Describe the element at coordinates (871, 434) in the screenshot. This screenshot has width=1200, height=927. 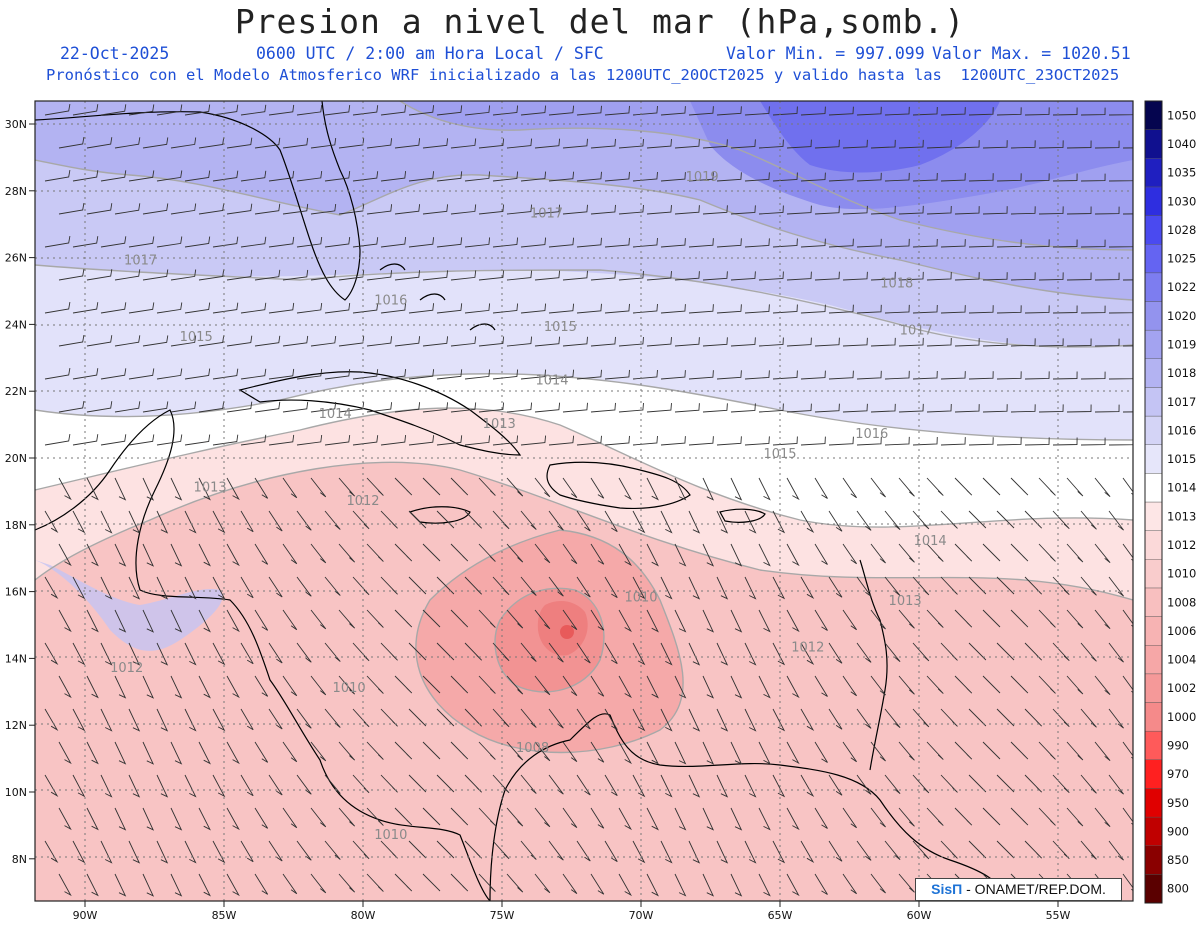
I see `isobar-label: 1016` at that location.